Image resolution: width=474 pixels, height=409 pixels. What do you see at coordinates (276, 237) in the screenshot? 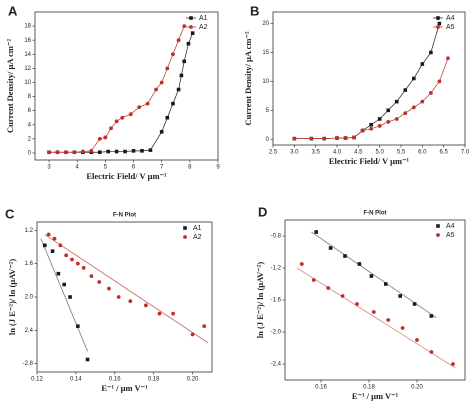
I see `y-tick-label: -0.8` at bounding box center [276, 237].